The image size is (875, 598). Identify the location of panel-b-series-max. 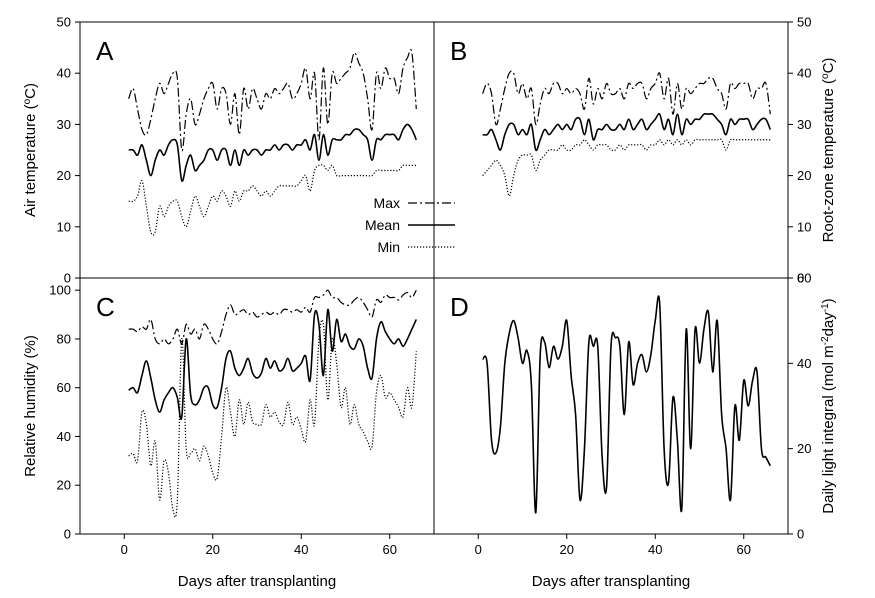
(626, 98).